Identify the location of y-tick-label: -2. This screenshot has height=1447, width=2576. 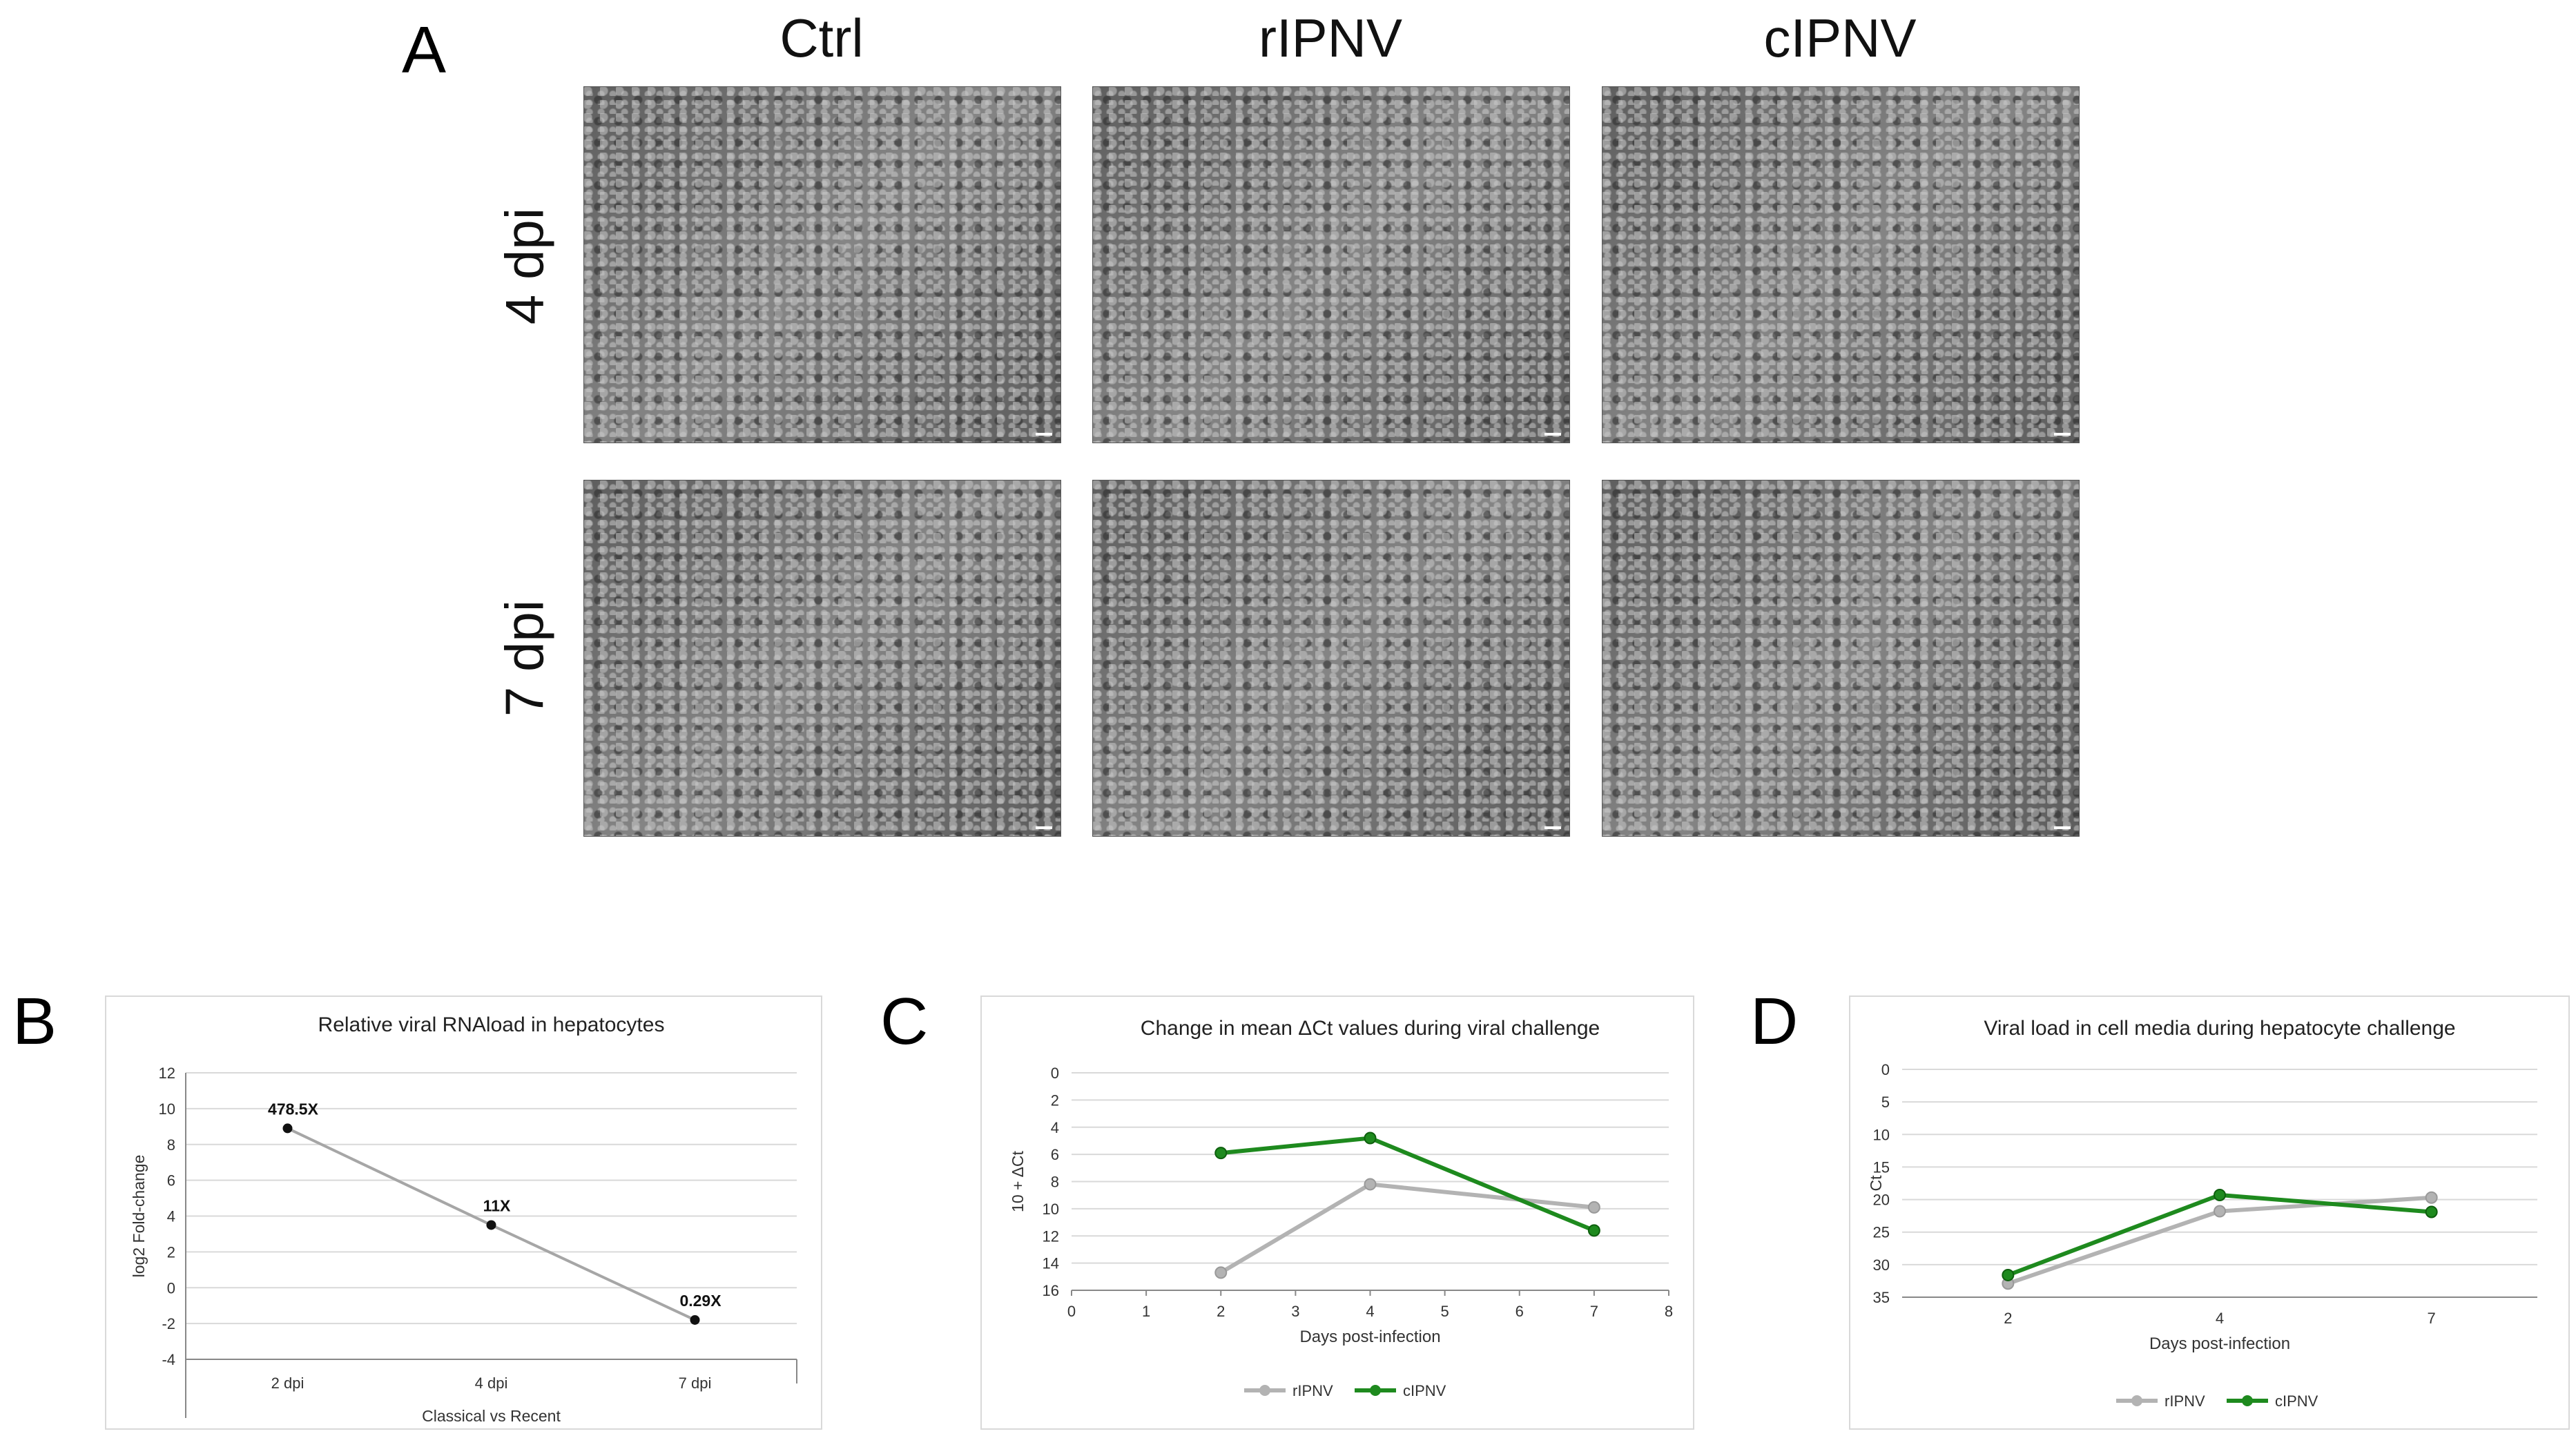
(168, 1323).